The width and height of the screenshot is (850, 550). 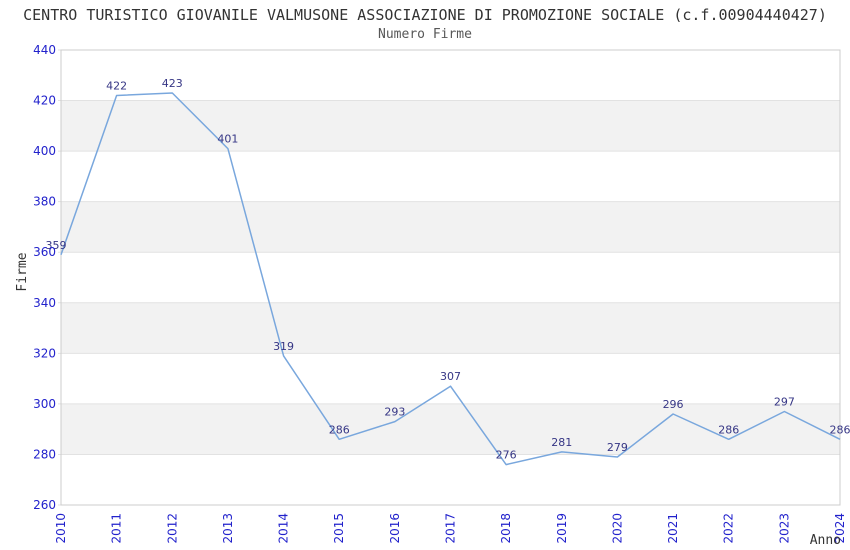 What do you see at coordinates (44, 353) in the screenshot?
I see `y-tick-label: 320` at bounding box center [44, 353].